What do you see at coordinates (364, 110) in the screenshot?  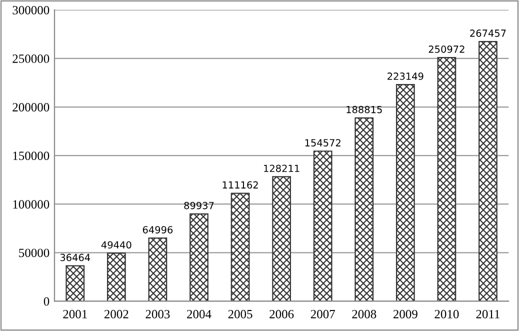 I see `data-label: 188815` at bounding box center [364, 110].